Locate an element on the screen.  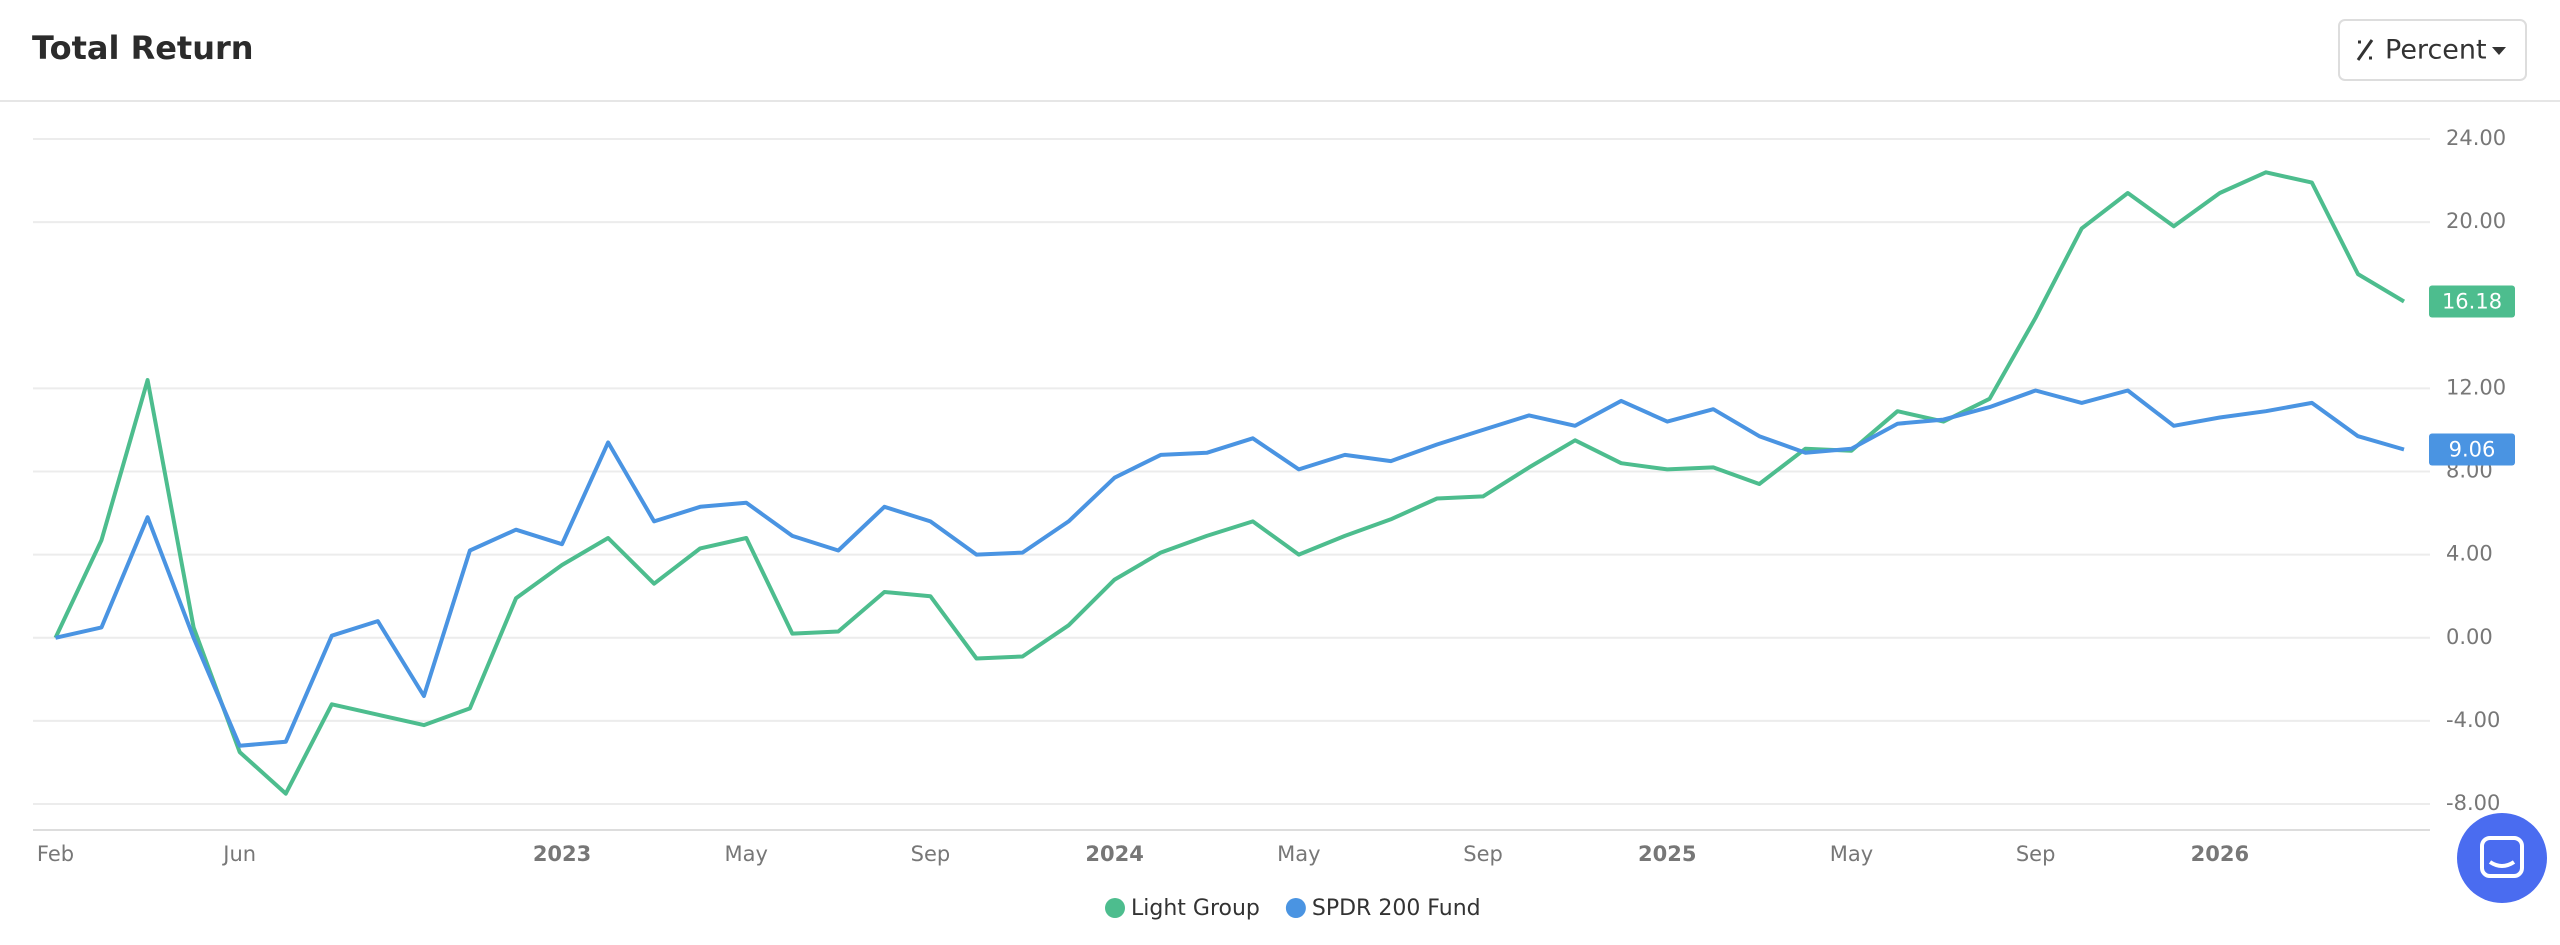
legend-label: SPDR 200 Fund is located at coordinates (1396, 908).